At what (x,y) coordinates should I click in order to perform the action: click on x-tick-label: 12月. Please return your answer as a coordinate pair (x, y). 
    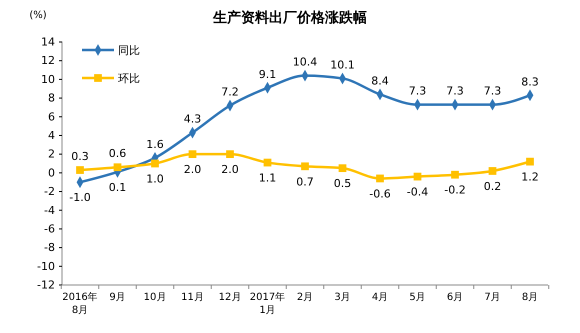
    Looking at the image, I should click on (230, 297).